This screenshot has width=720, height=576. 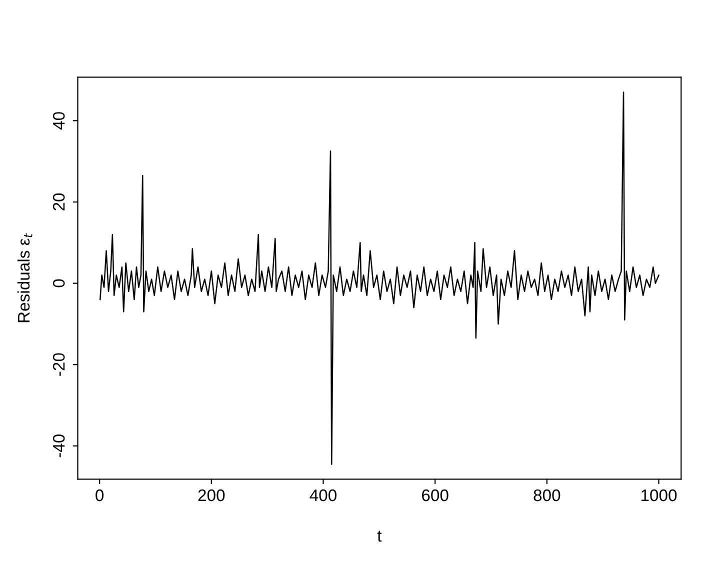 I want to click on x-axis-title: t, so click(x=379, y=536).